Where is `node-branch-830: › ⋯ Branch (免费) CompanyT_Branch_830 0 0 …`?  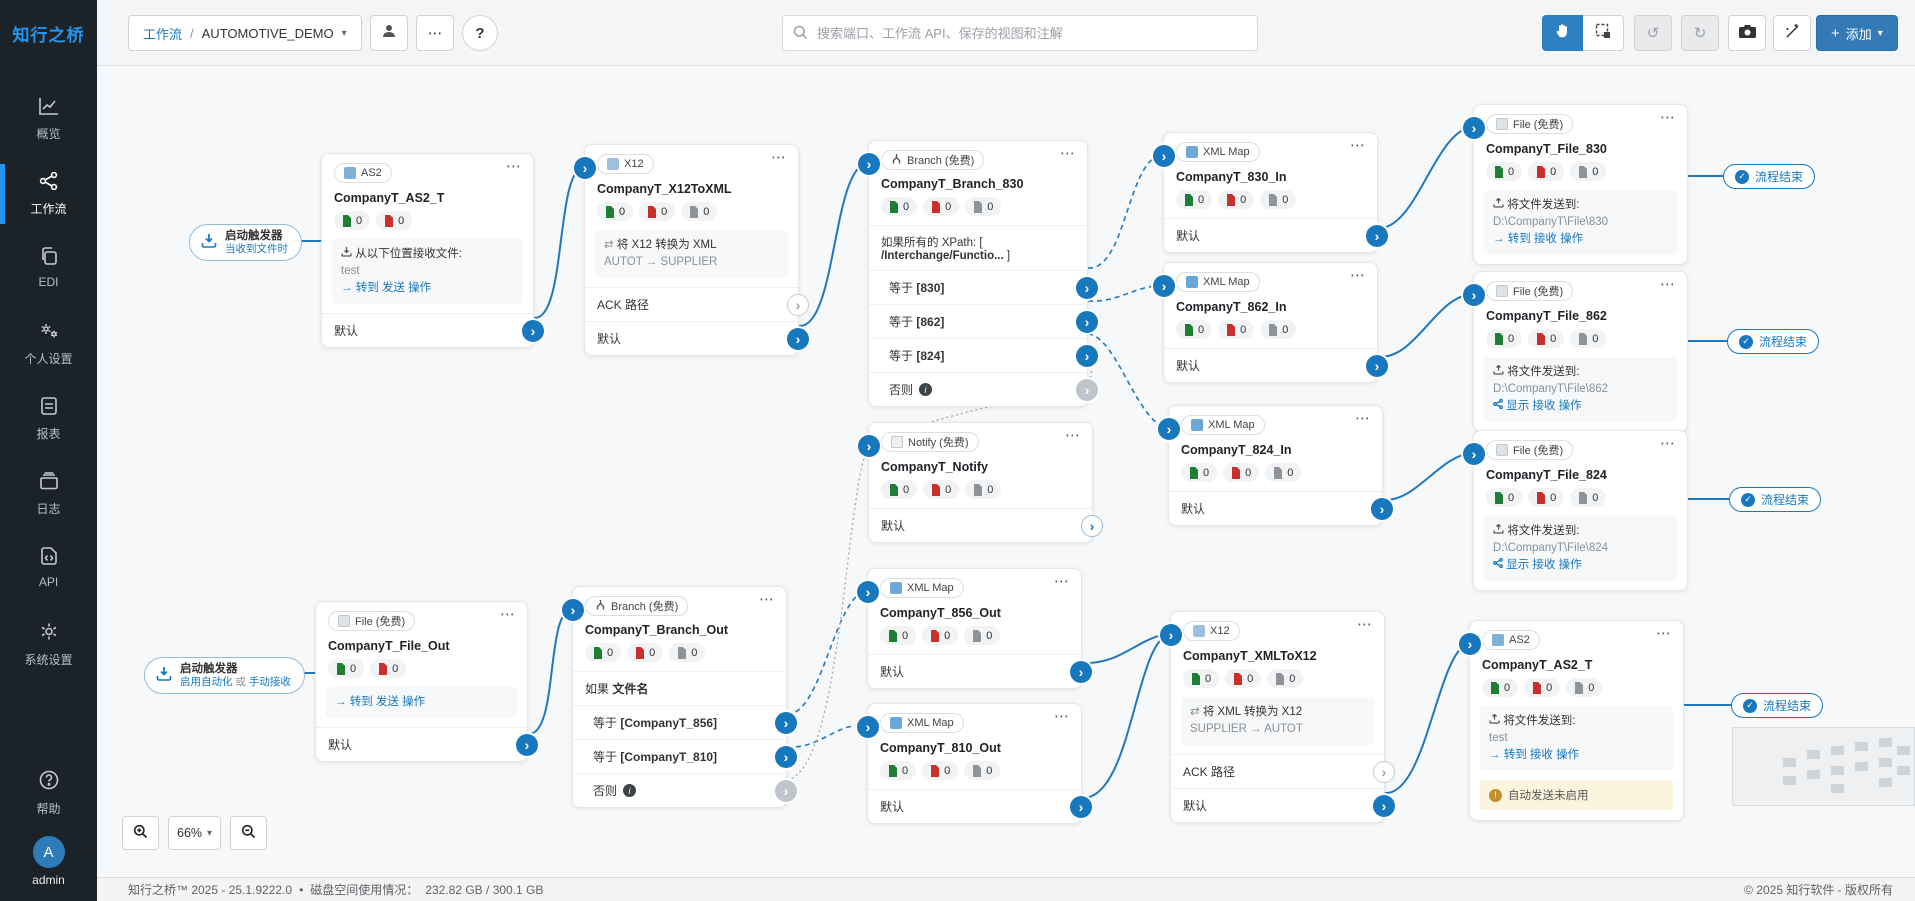
node-branch-830: › ⋯ Branch (免费) CompanyT_Branch_830 0 0 … is located at coordinates (978, 273).